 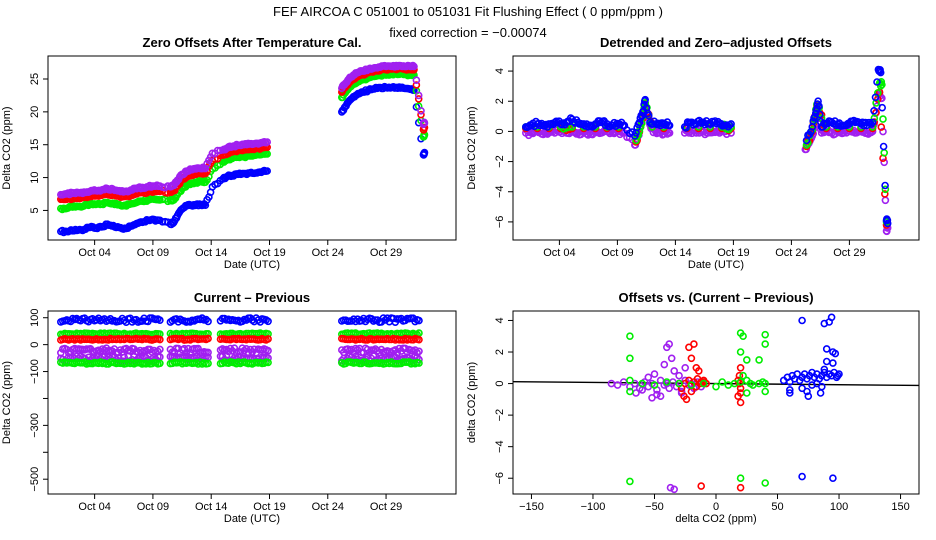 I want to click on x-axis-label: Date (UTC), so click(x=252, y=519).